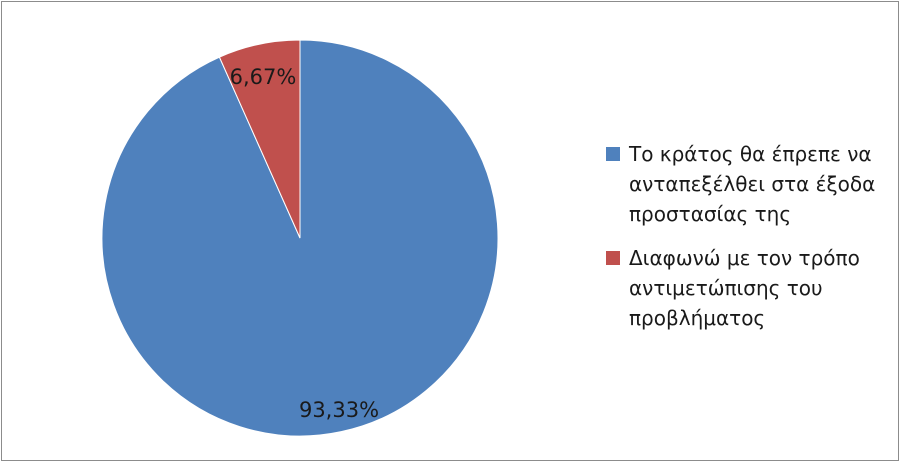 The width and height of the screenshot is (902, 463). Describe the element at coordinates (339, 410) in the screenshot. I see `data-label-slice-1: 93,33%` at that location.